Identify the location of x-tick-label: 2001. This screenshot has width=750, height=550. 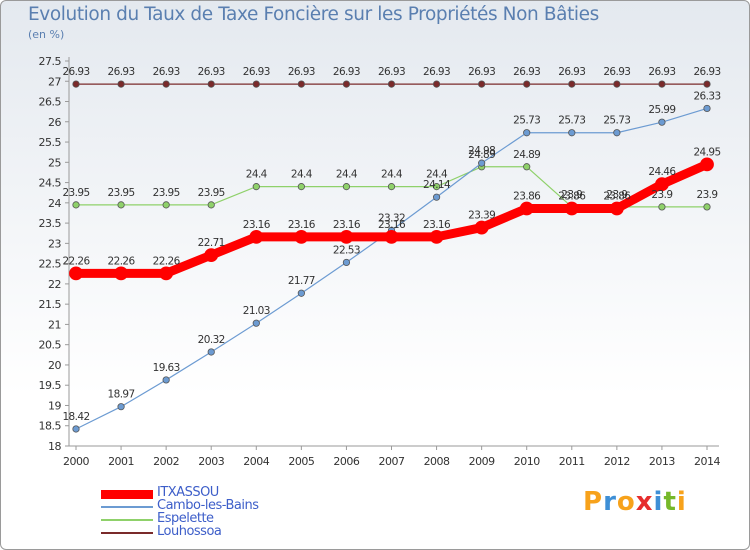
(121, 461).